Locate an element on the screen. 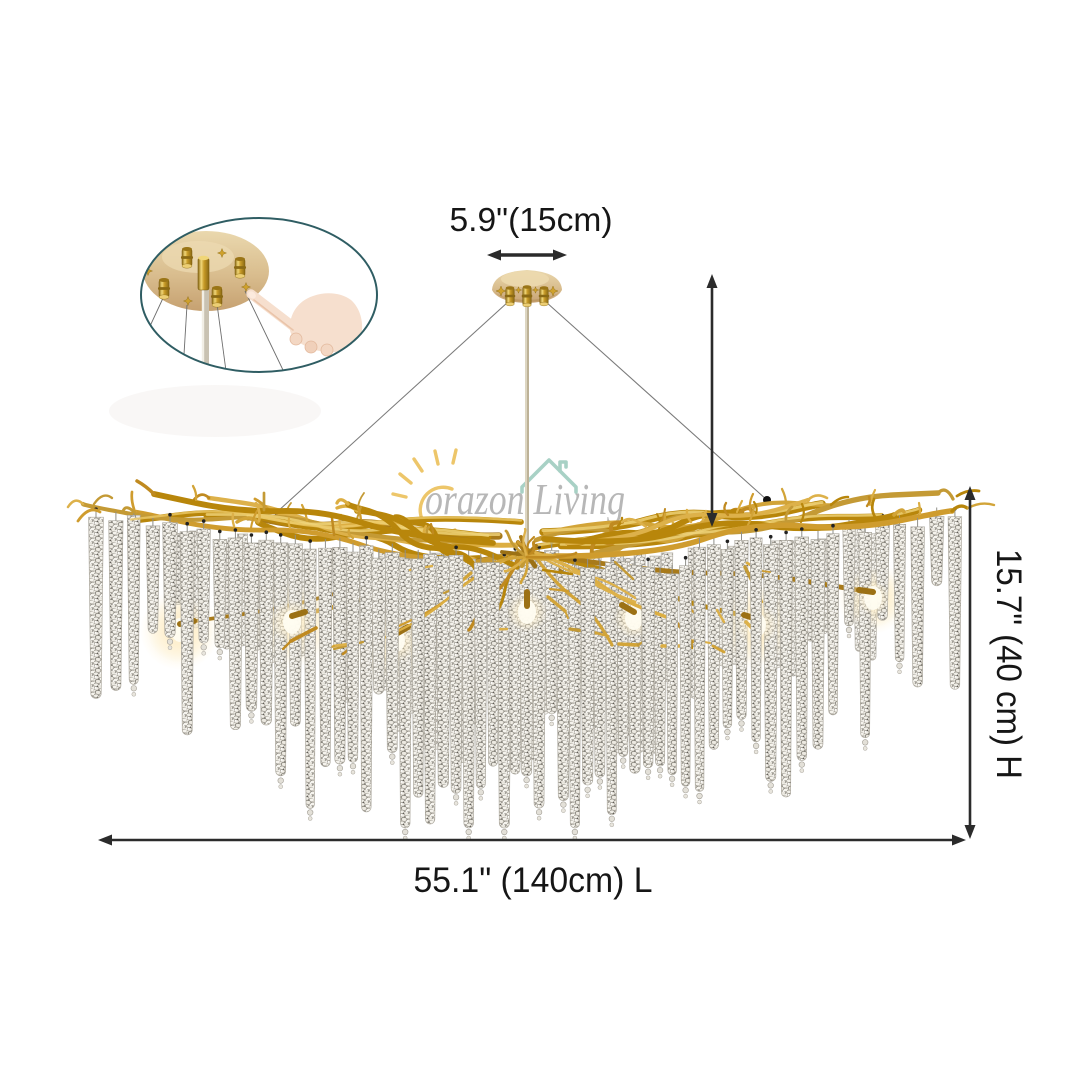 This screenshot has width=1080, height=1080. svg-text: 55.1" (140cm) L is located at coordinates (533, 880).